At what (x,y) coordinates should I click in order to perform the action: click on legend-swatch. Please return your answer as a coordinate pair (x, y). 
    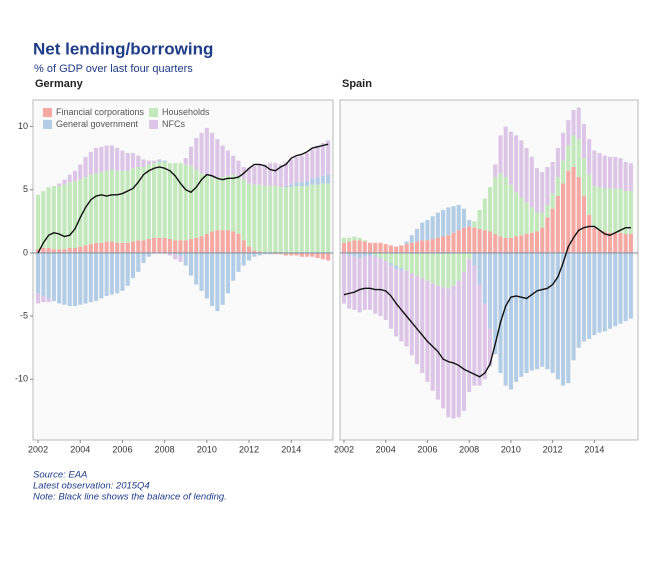
    Looking at the image, I should click on (47, 124).